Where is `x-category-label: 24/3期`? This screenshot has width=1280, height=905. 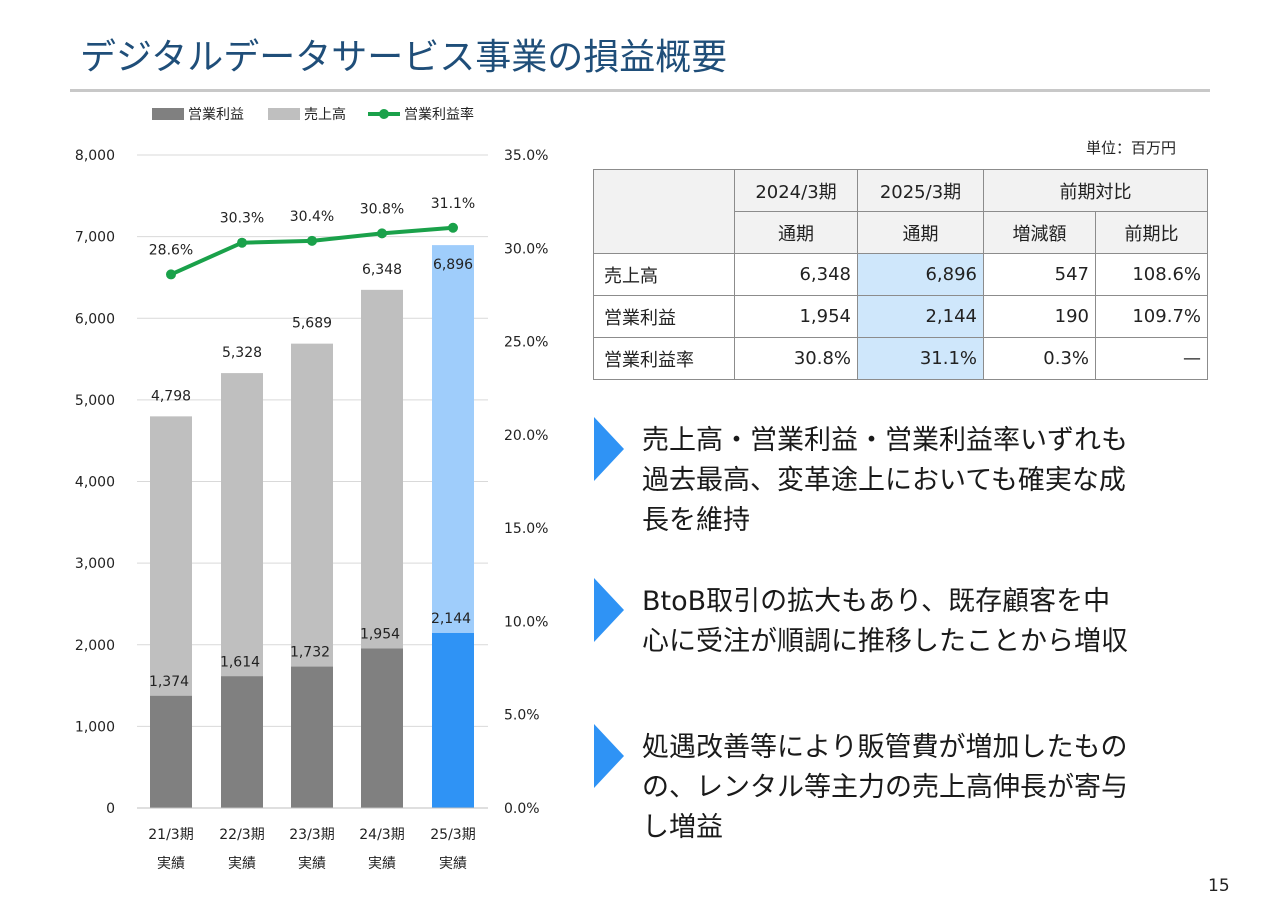 x-category-label: 24/3期 is located at coordinates (381, 835).